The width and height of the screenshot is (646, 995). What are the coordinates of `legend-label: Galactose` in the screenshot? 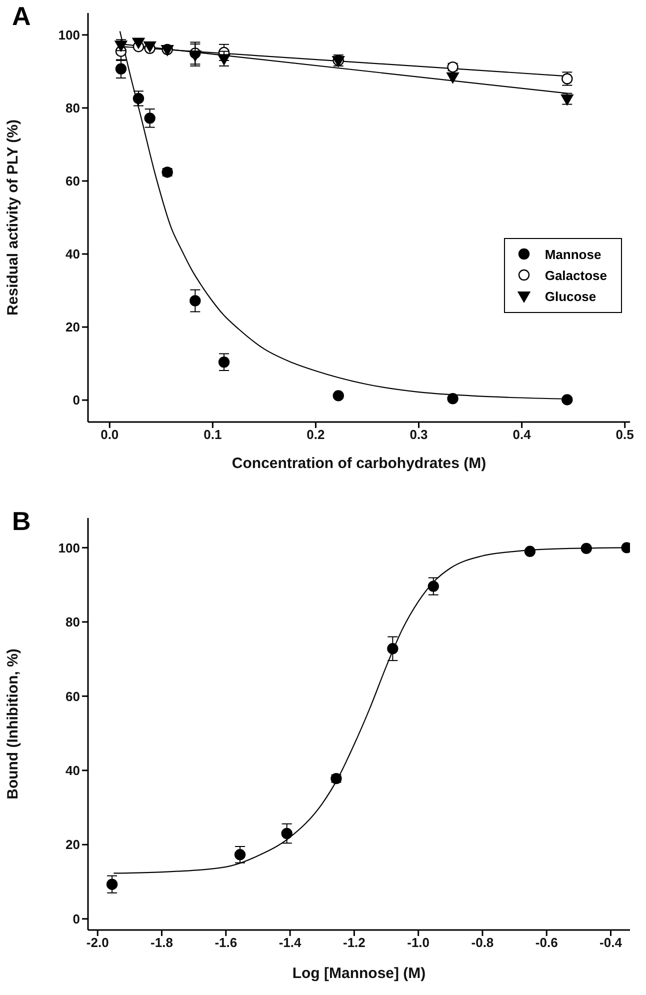 It's located at (575, 275).